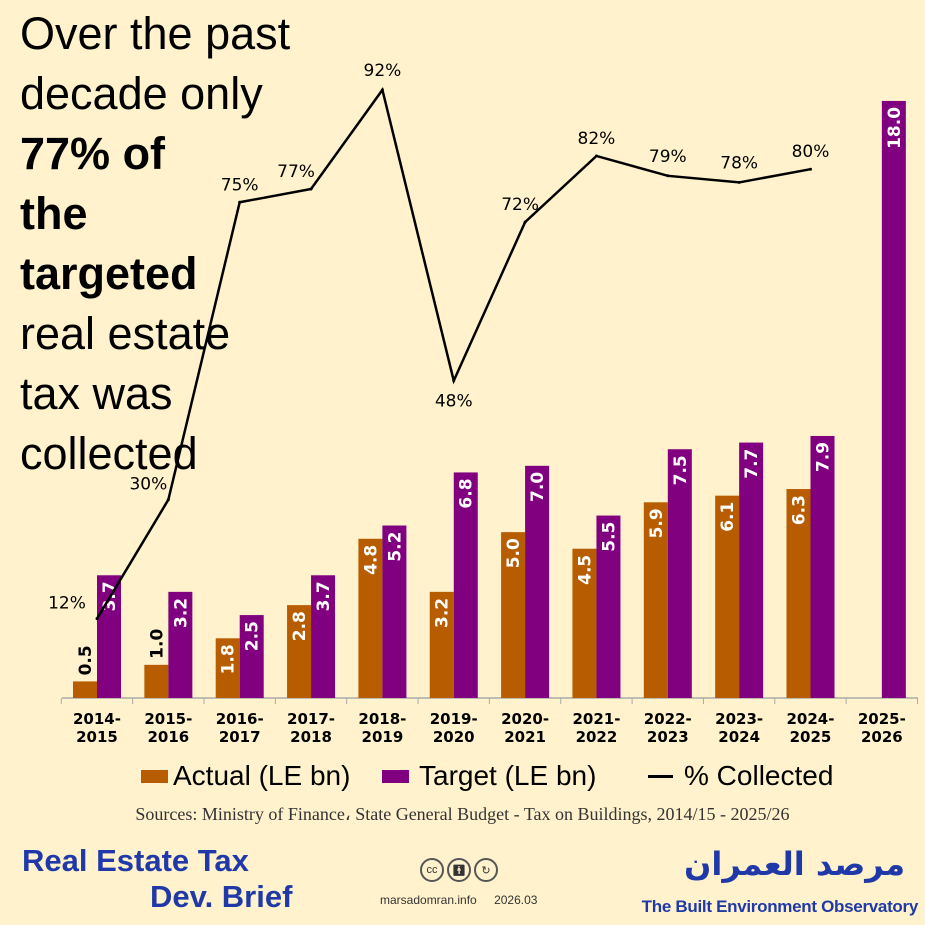 This screenshot has width=925, height=925. What do you see at coordinates (97, 737) in the screenshot?
I see `x-tick-label: 2015` at bounding box center [97, 737].